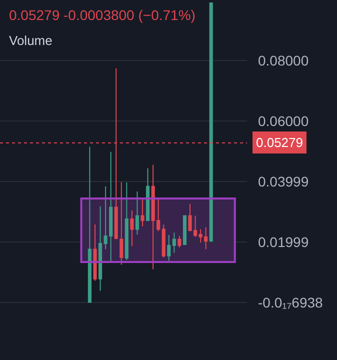 The width and height of the screenshot is (337, 360). I want to click on annotation: 0.05279 -0.0003800 (−0.71%), so click(102, 15).